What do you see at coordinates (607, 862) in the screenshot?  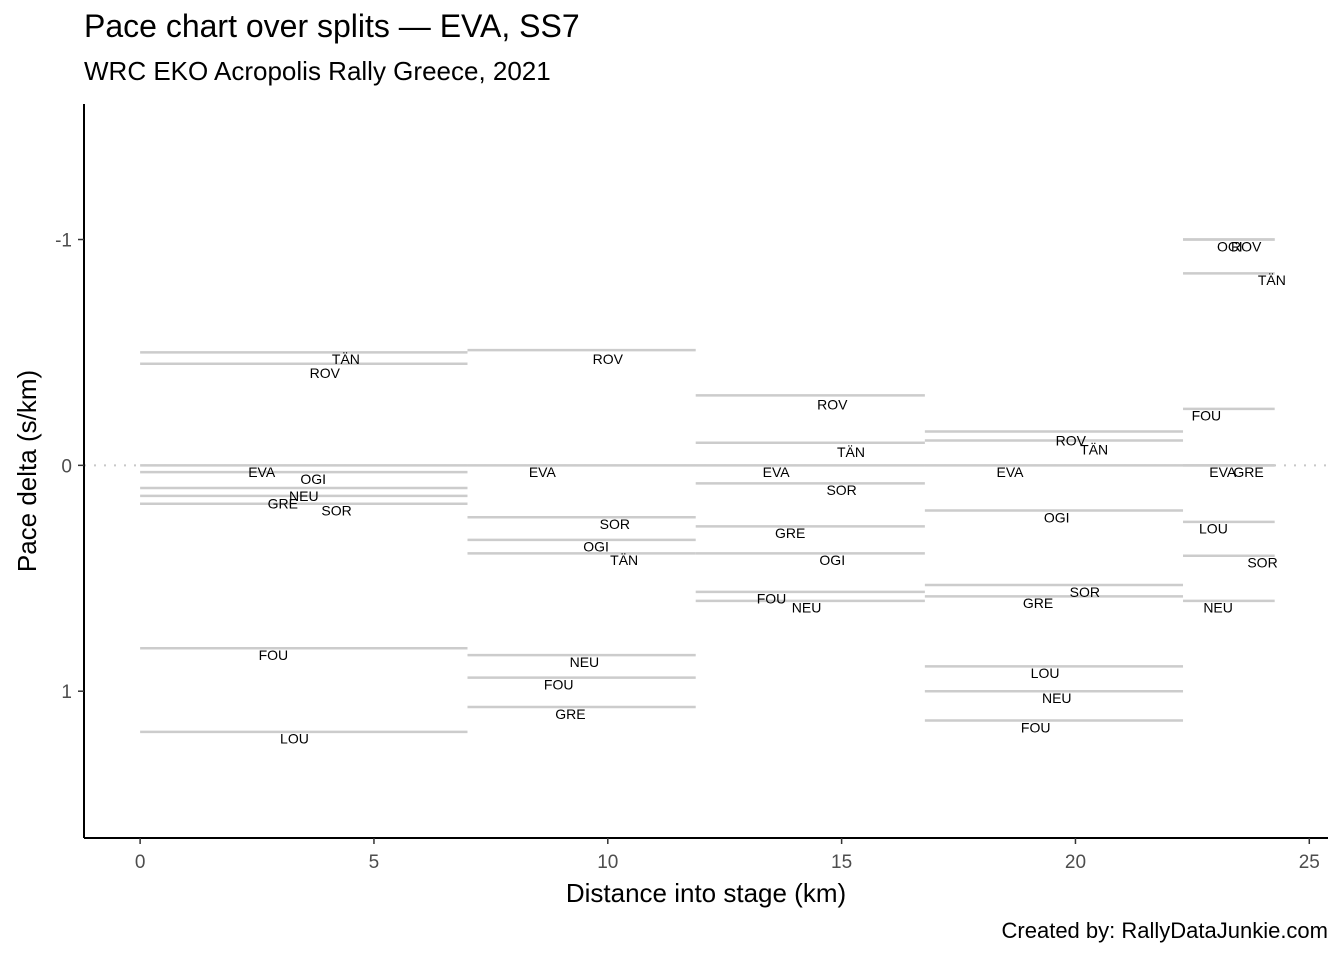 I see `x-tick-label: 10` at bounding box center [607, 862].